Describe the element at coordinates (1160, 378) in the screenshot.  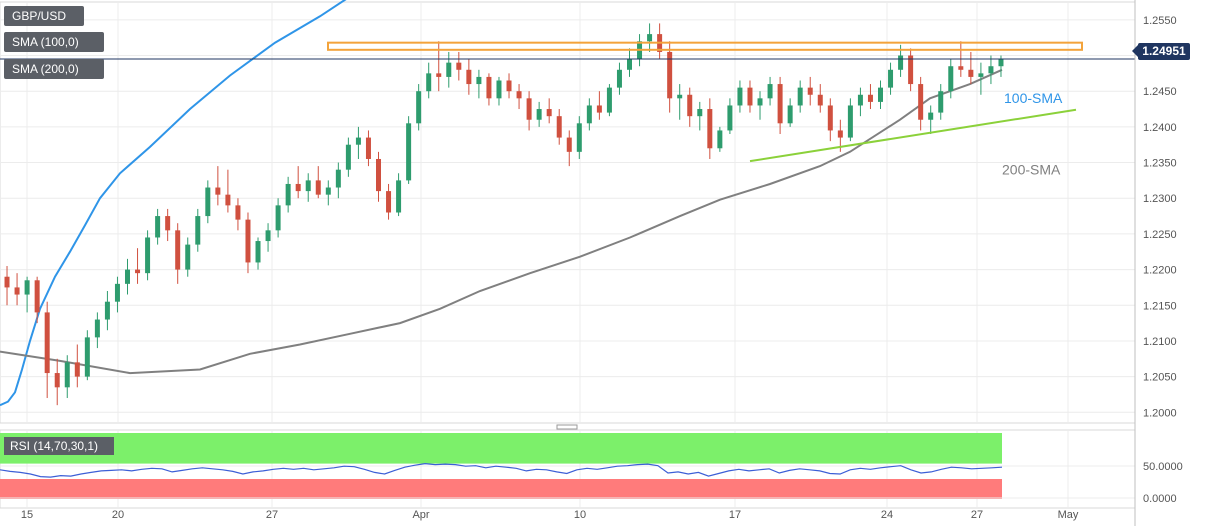
I see `y-tick-label: 1.2050` at that location.